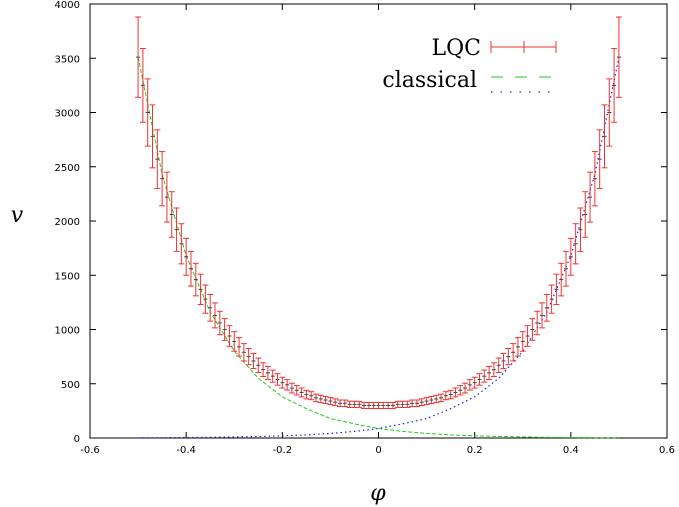 The image size is (679, 507). I want to click on x-tick-label: 0.4, so click(571, 450).